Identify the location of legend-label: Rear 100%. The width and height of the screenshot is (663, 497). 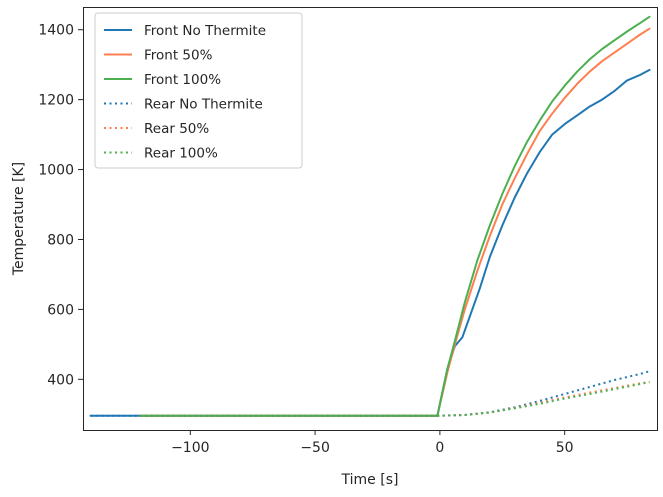
(181, 154).